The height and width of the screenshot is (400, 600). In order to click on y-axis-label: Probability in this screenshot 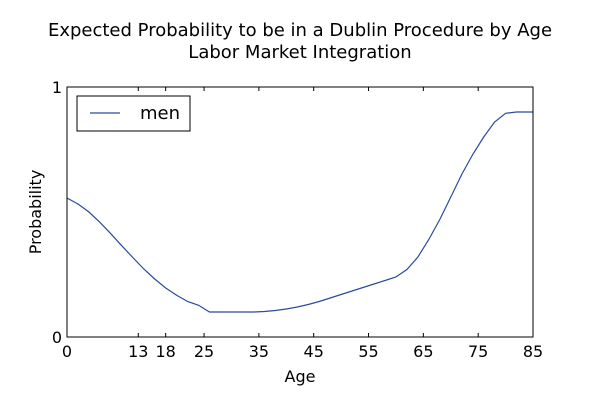, I will do `click(35, 212)`.